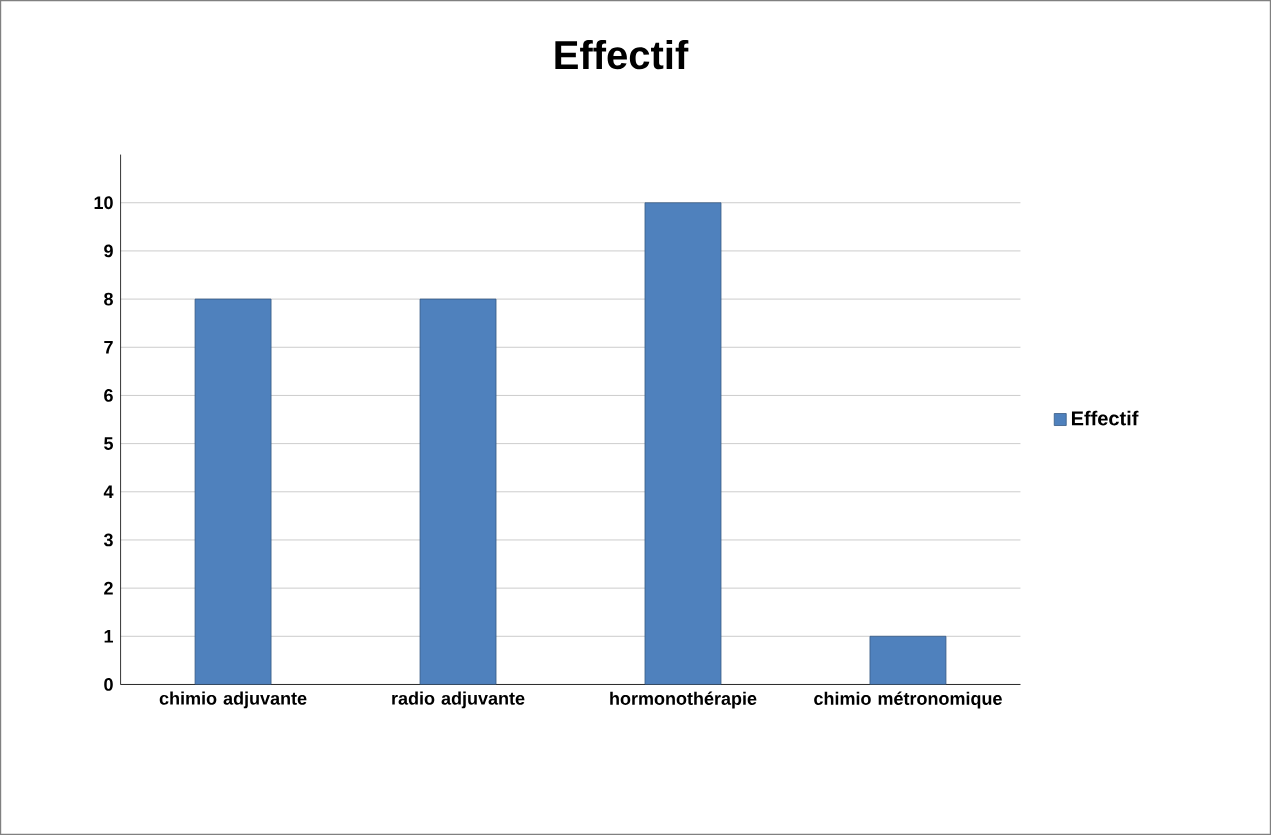  Describe the element at coordinates (108, 684) in the screenshot. I see `y-tick-label: 0` at that location.